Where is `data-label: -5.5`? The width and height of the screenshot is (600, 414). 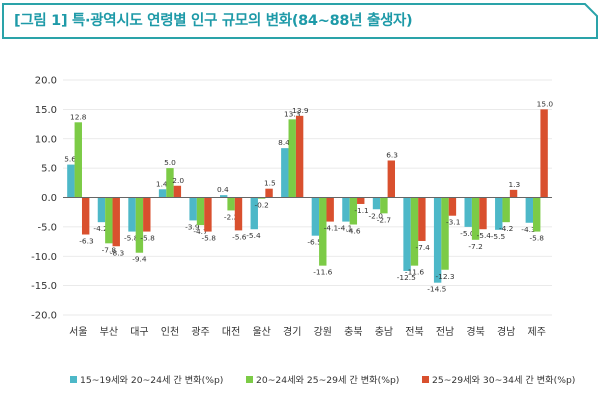 data-label: -5.5 is located at coordinates (498, 236).